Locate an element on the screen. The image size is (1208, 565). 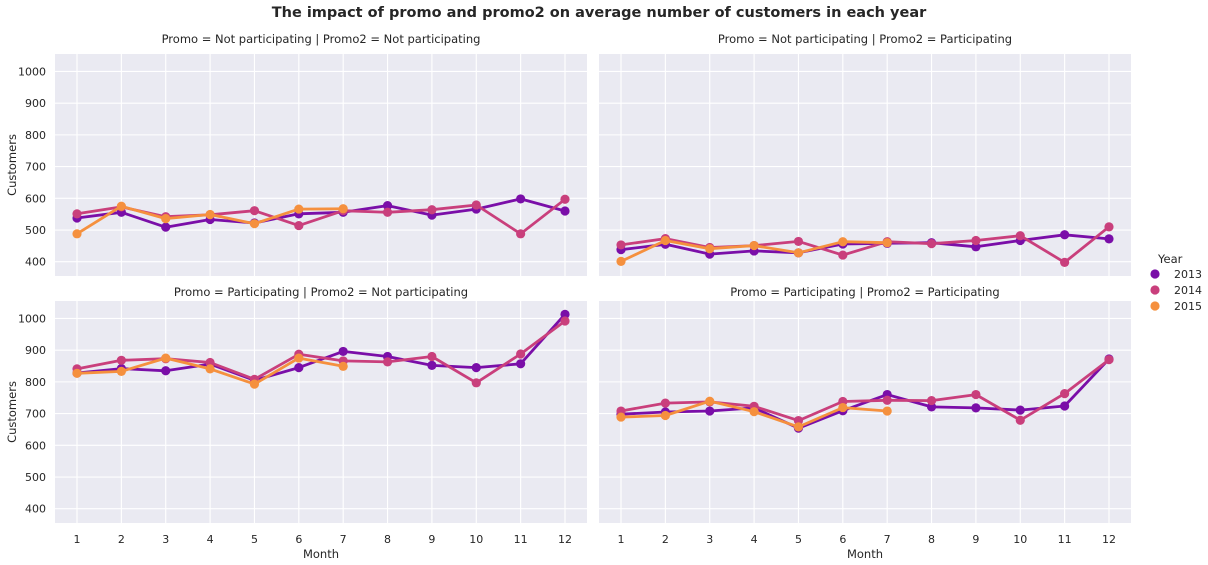
x-tick-label: 7 is located at coordinates (343, 539).